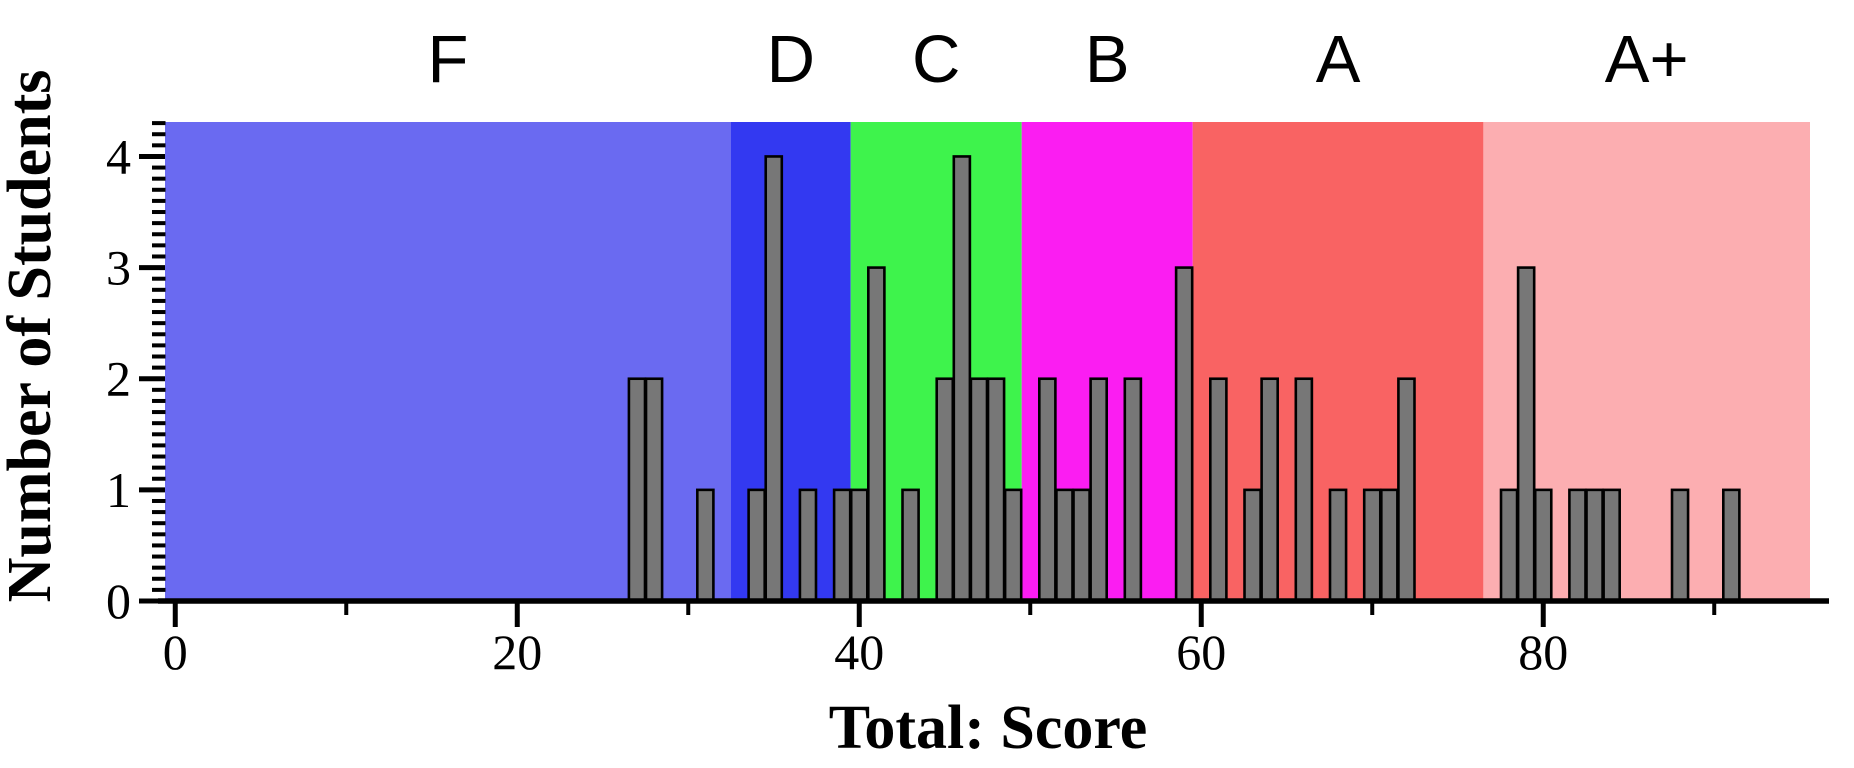  What do you see at coordinates (32, 336) in the screenshot?
I see `y-axis-title: Number of Students` at bounding box center [32, 336].